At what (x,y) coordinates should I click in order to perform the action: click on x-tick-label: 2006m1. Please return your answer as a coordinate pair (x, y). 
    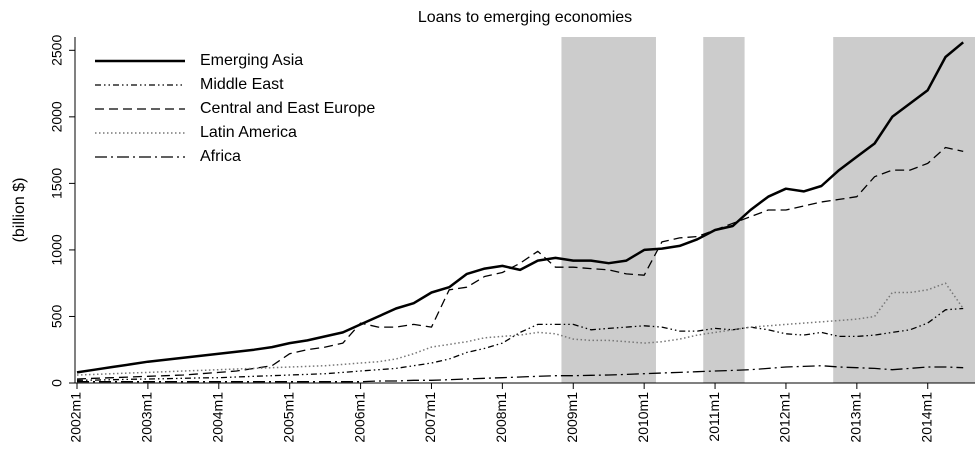
    Looking at the image, I should click on (359, 417).